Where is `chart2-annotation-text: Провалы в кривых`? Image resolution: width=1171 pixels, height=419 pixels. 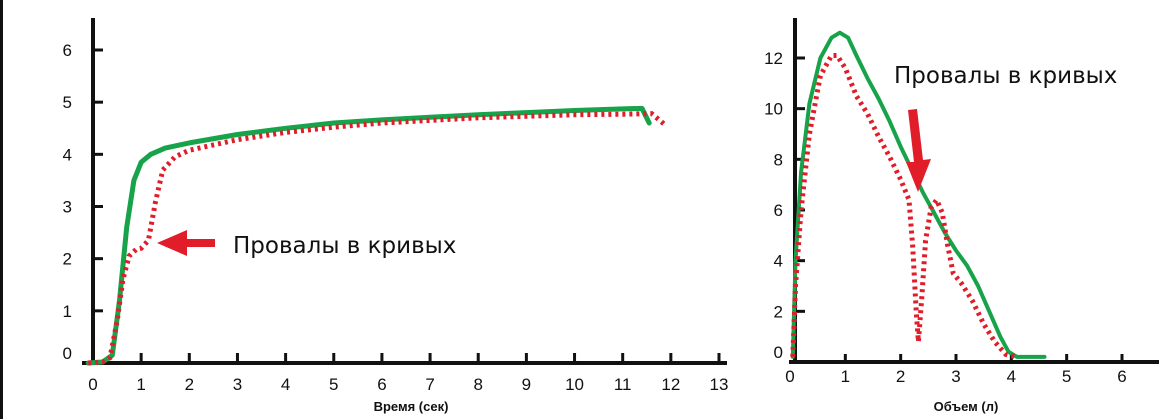
chart2-annotation-text: Провалы в кривых is located at coordinates (1005, 76).